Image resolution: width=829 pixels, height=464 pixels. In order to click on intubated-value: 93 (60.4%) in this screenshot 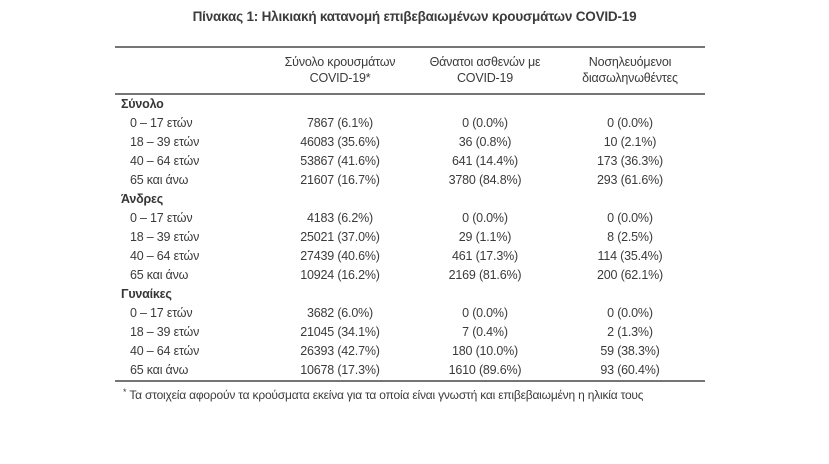, I will do `click(630, 370)`.